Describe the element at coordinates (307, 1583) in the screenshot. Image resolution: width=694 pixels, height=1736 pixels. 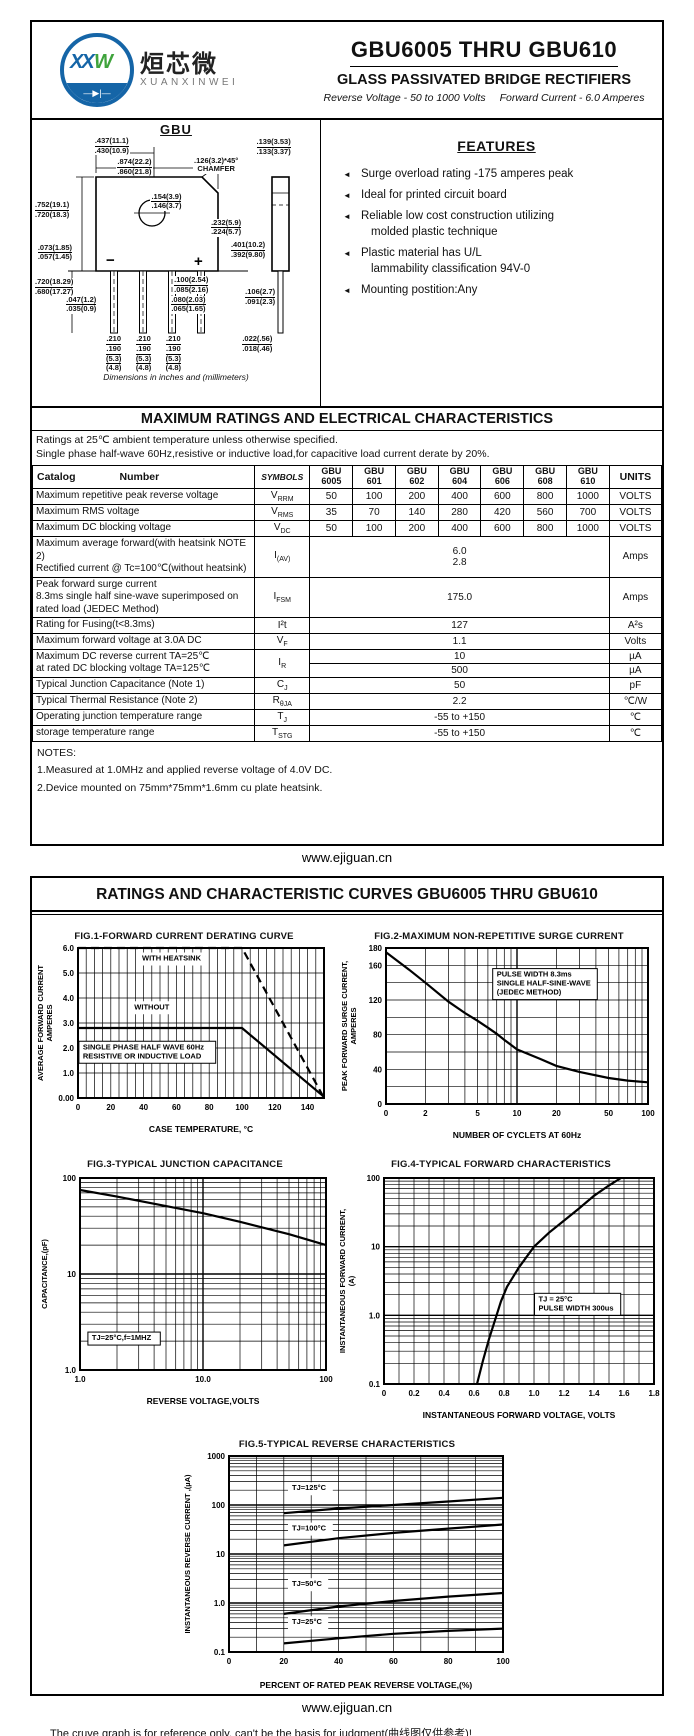
I see `svg-text: TJ=50°C` at that location.